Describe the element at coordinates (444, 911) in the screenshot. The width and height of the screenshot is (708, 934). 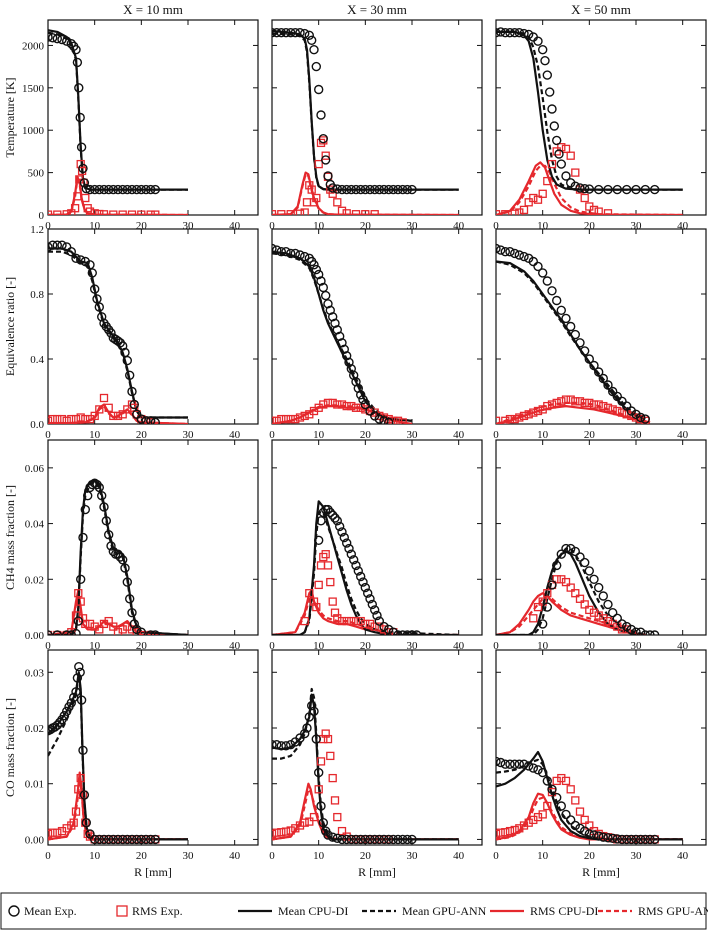
I see `legend-label: Mean GPU-ANN` at that location.